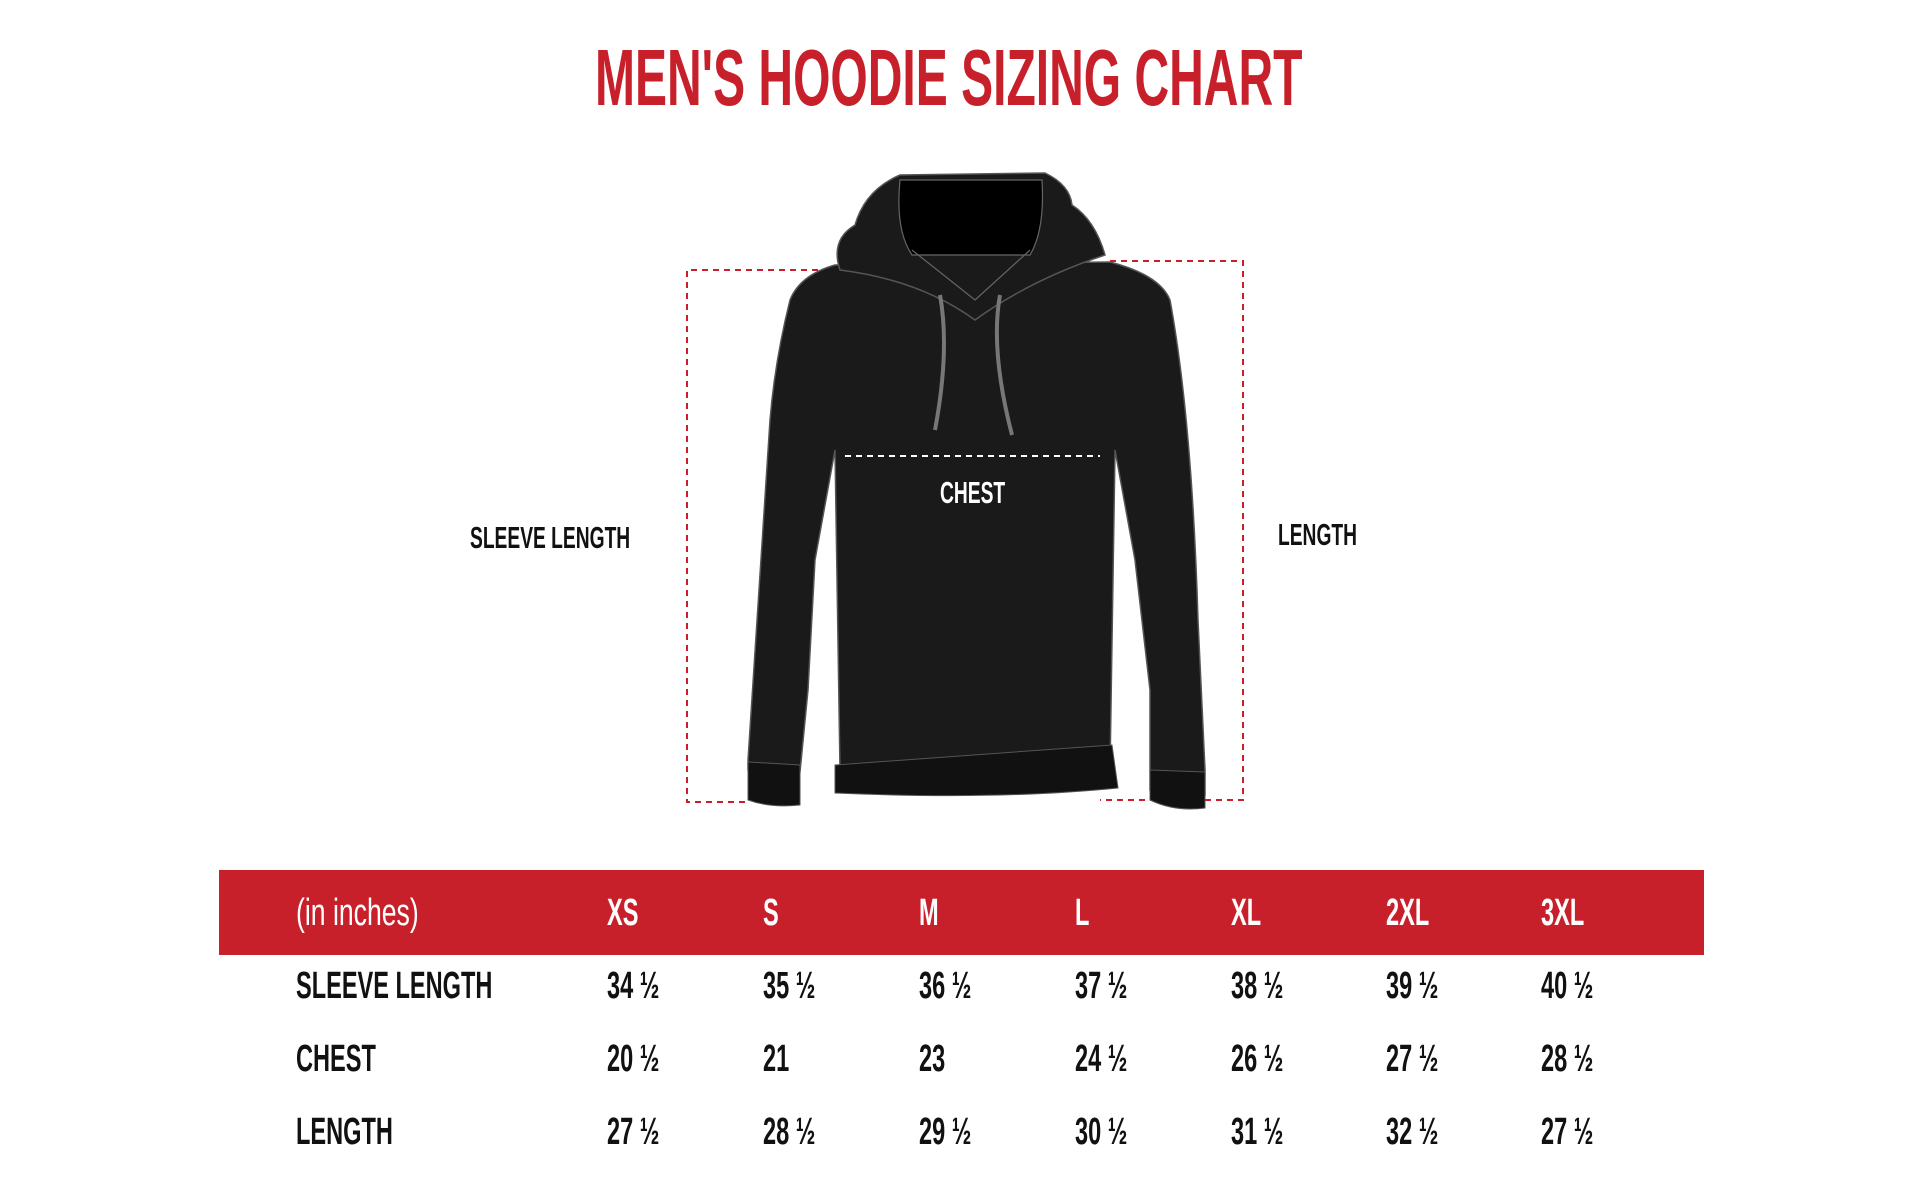 This screenshot has width=1920, height=1183. What do you see at coordinates (1412, 986) in the screenshot?
I see `table-cell: 39 ½` at bounding box center [1412, 986].